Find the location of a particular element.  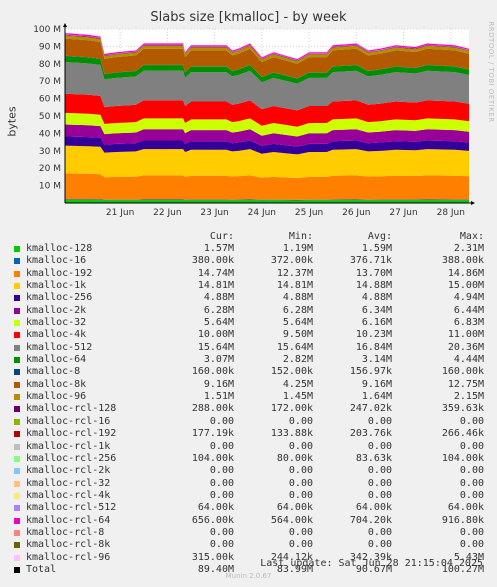

legend-item: kmalloc-1k 14.81M 14.81M 14.88M 15.00M is located at coordinates (250, 286).